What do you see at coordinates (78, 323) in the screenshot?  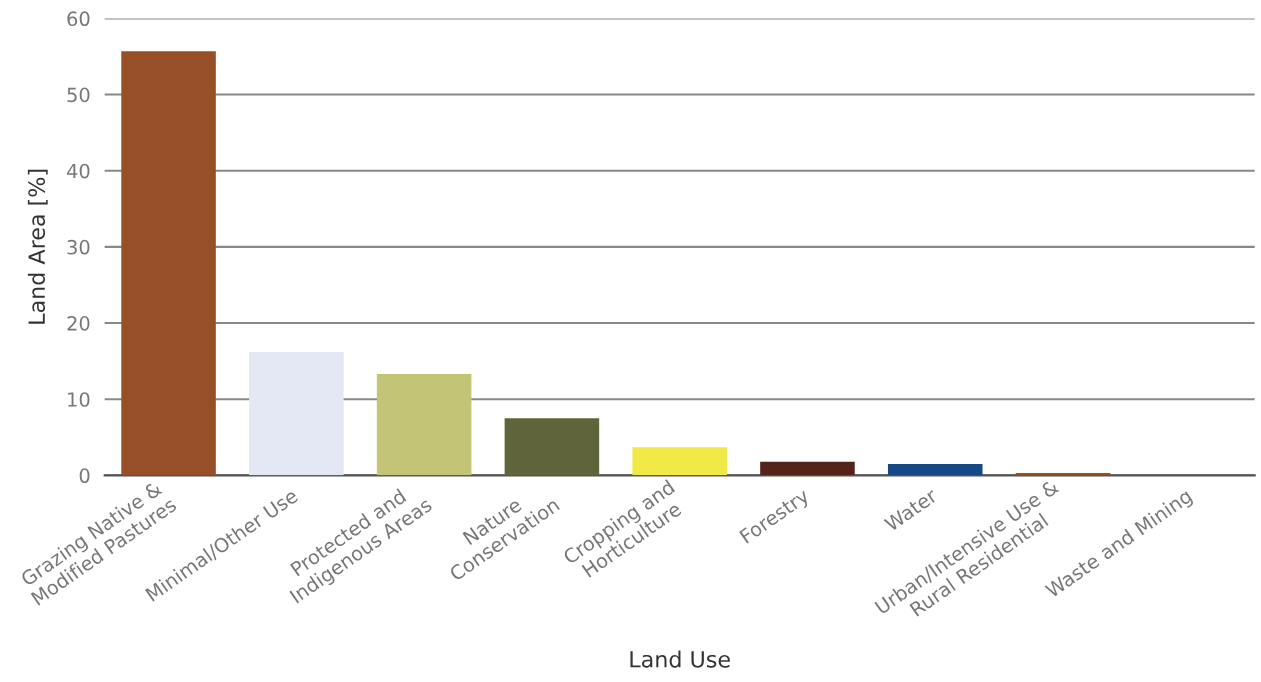 I see `y-tick-label: 20` at bounding box center [78, 323].